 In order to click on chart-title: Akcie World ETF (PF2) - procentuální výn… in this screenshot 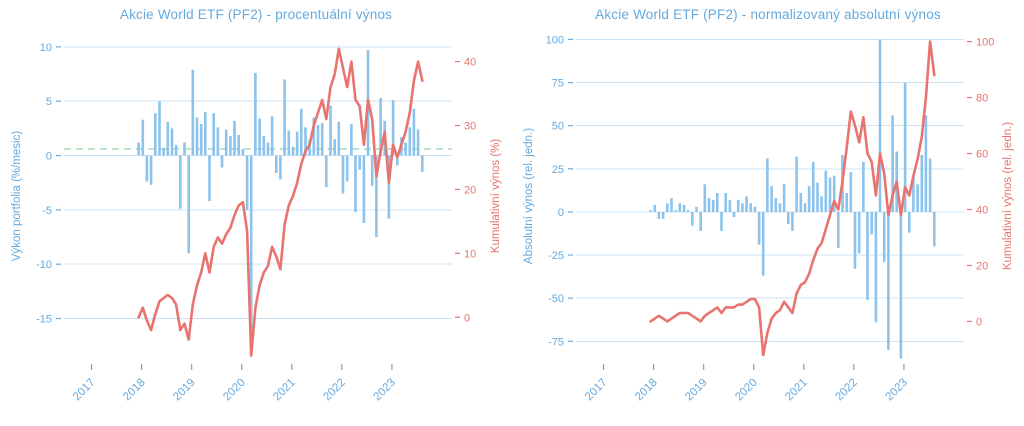, I will do `click(256, 14)`.